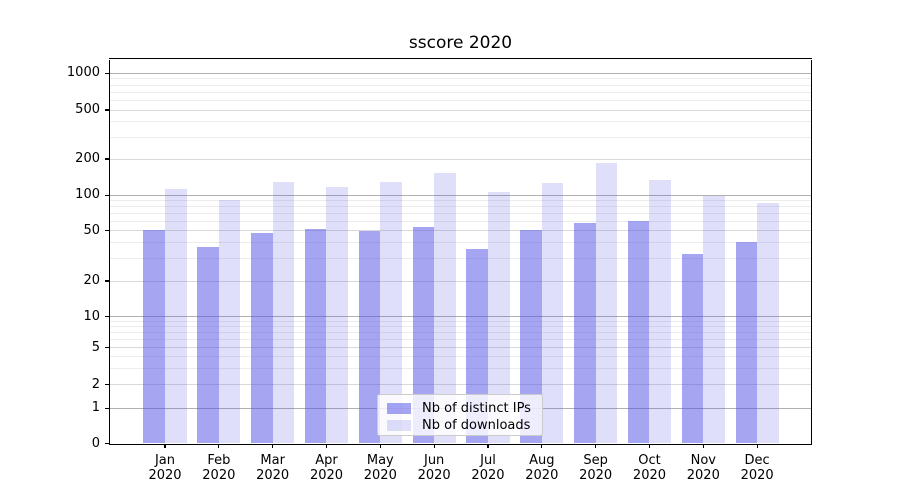  Describe the element at coordinates (391, 312) in the screenshot. I see `bar-downloads-may` at that location.